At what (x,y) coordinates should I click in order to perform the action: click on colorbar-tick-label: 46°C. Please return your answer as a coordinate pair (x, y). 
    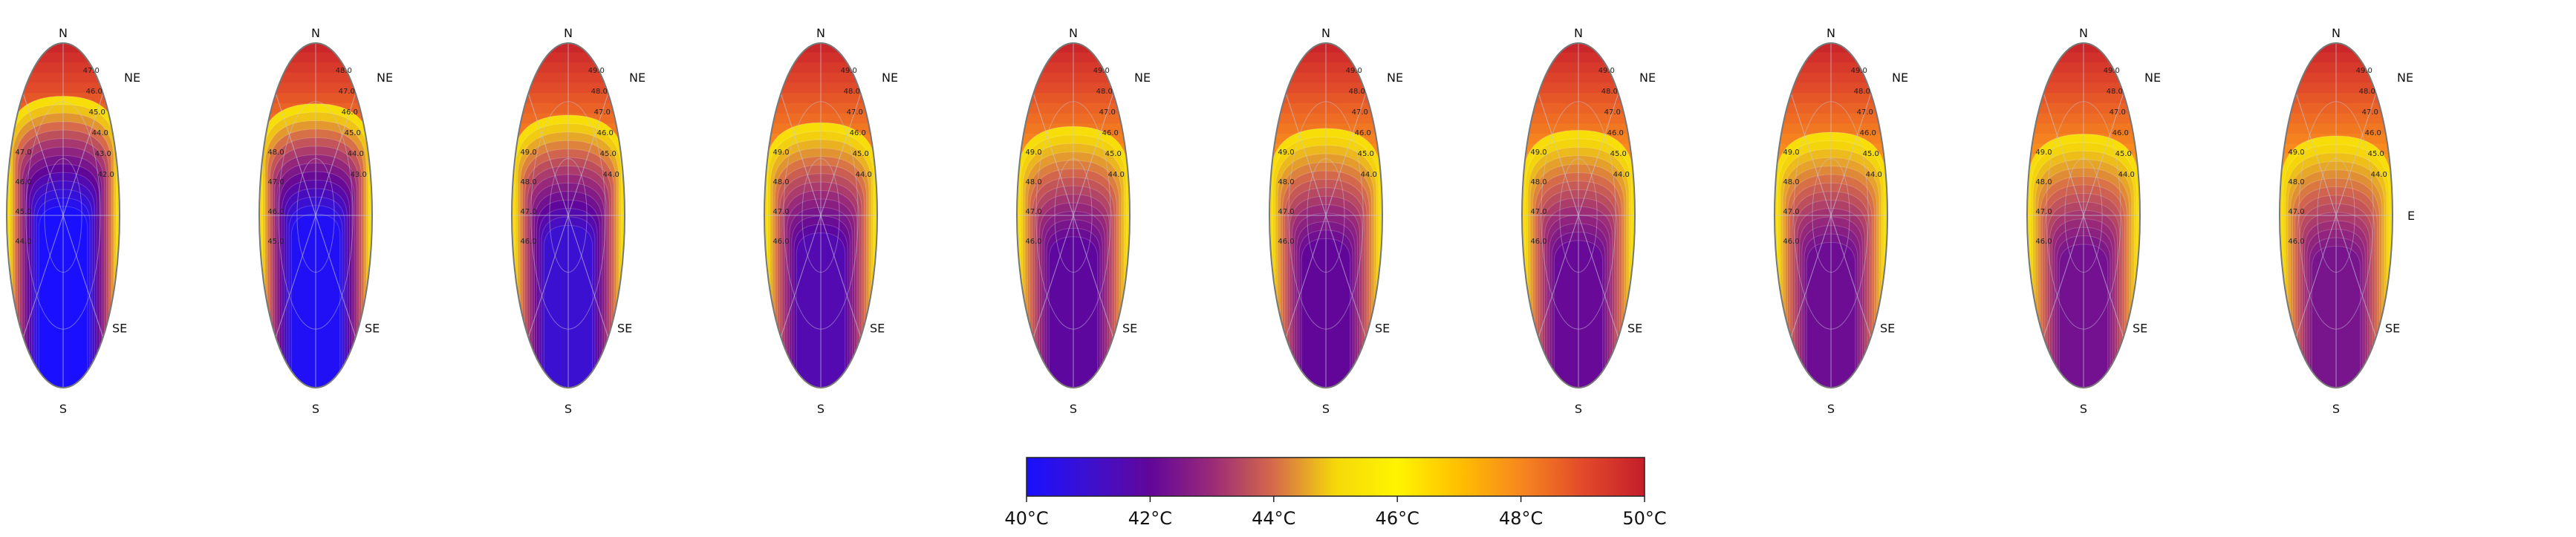
    Looking at the image, I should click on (1398, 518).